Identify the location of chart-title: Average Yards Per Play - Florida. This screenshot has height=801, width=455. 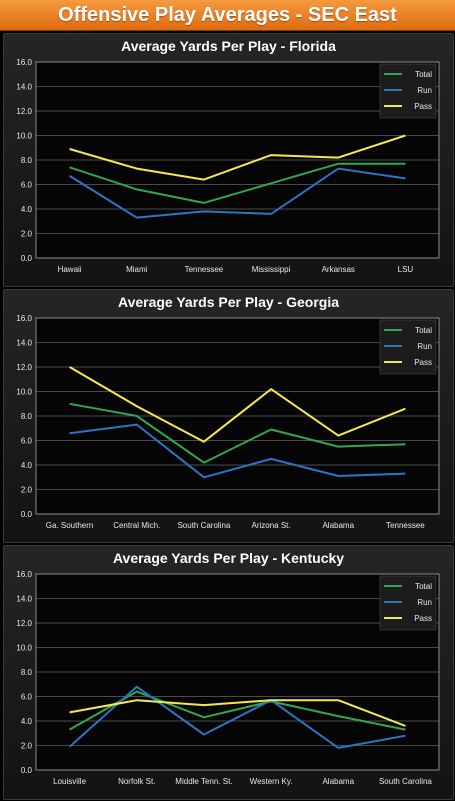
(228, 46).